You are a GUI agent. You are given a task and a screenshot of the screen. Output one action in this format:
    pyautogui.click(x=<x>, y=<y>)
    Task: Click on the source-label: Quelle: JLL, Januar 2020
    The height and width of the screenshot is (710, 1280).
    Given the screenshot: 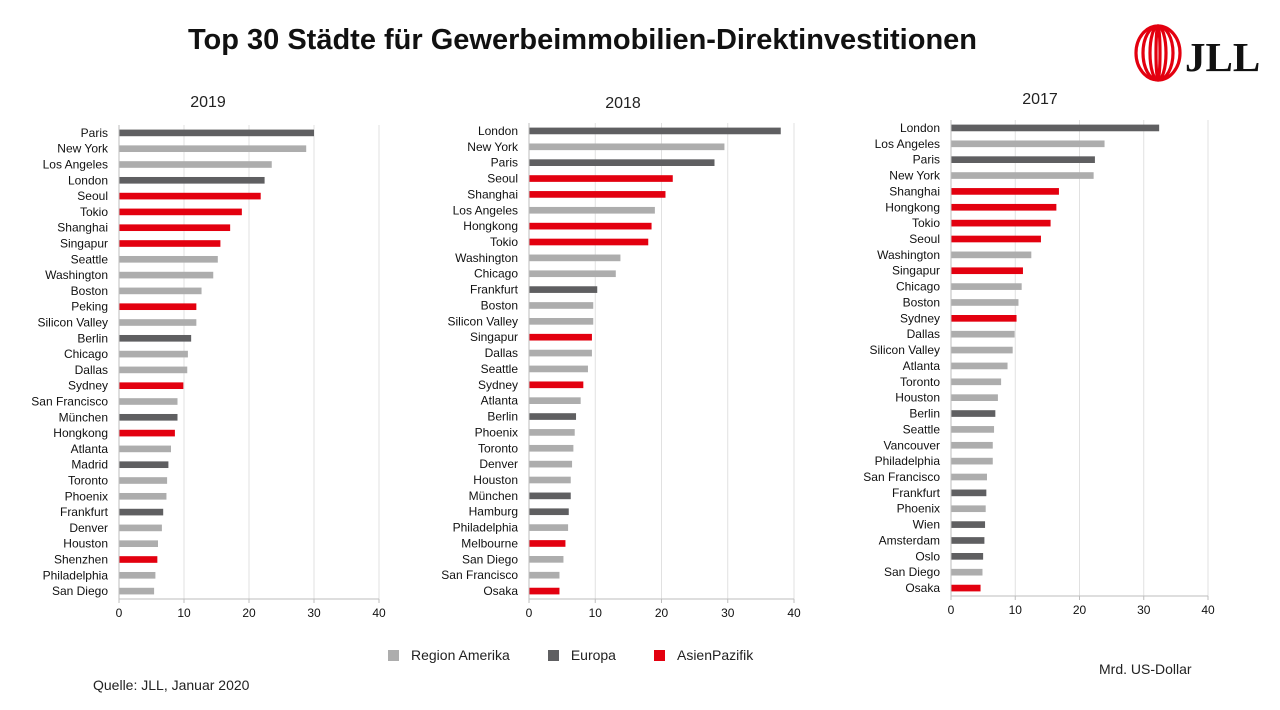 What is the action you would take?
    pyautogui.click(x=171, y=685)
    